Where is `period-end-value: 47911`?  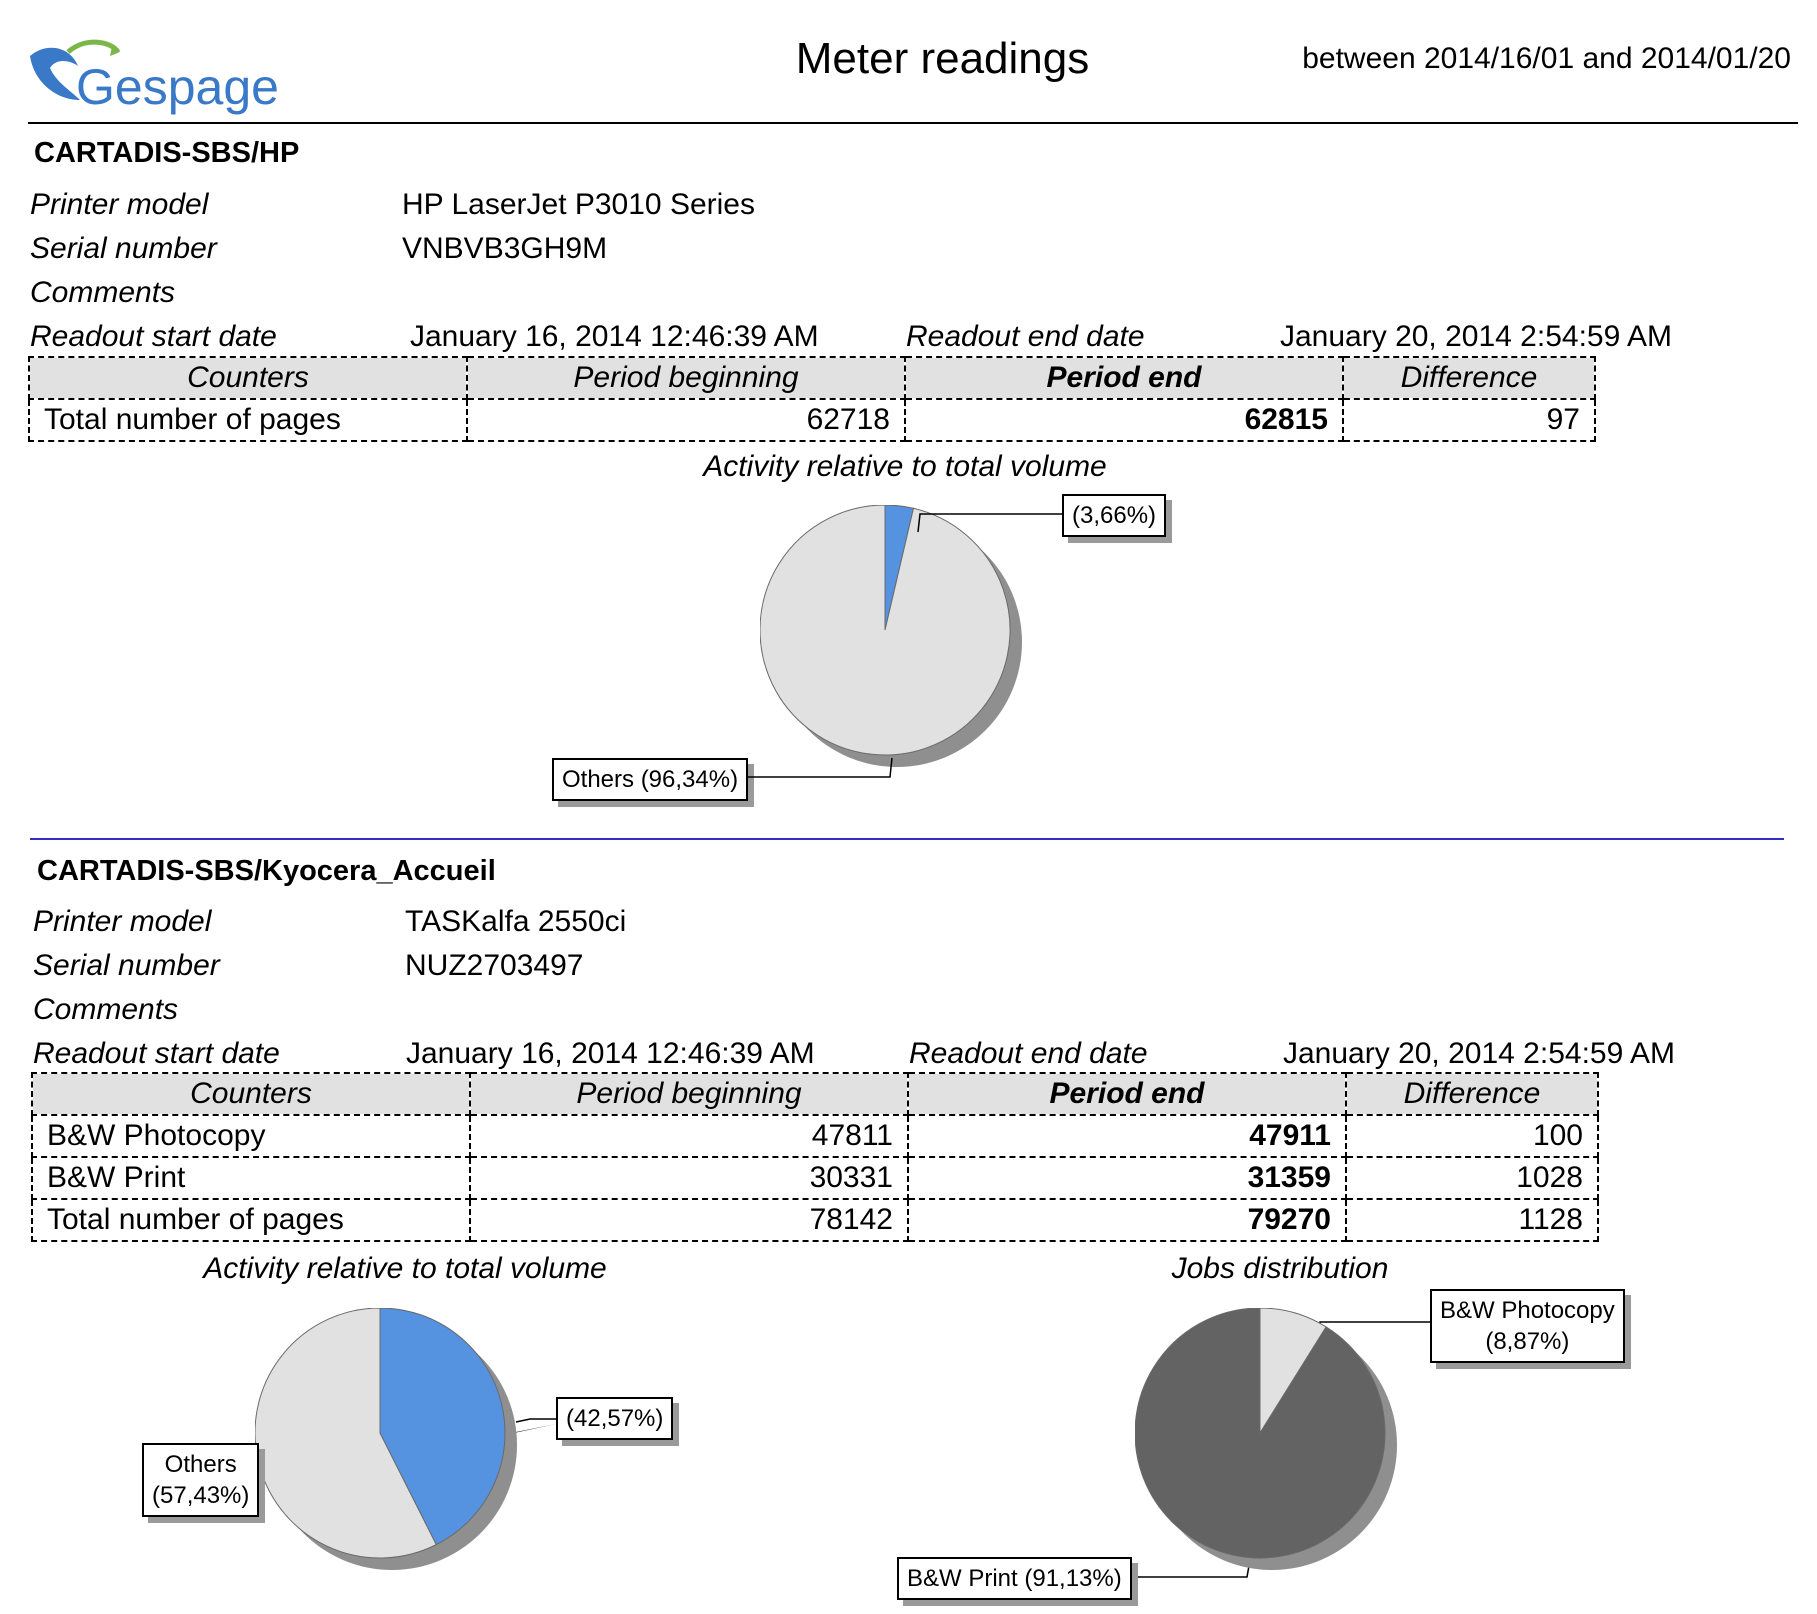 period-end-value: 47911 is located at coordinates (1127, 1136).